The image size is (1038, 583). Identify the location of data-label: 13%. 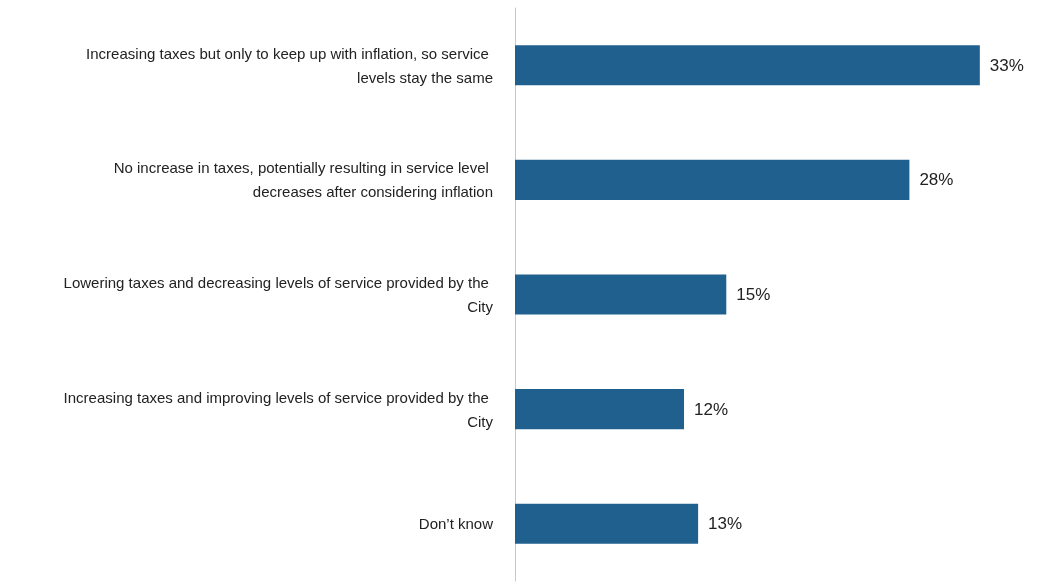
(725, 524).